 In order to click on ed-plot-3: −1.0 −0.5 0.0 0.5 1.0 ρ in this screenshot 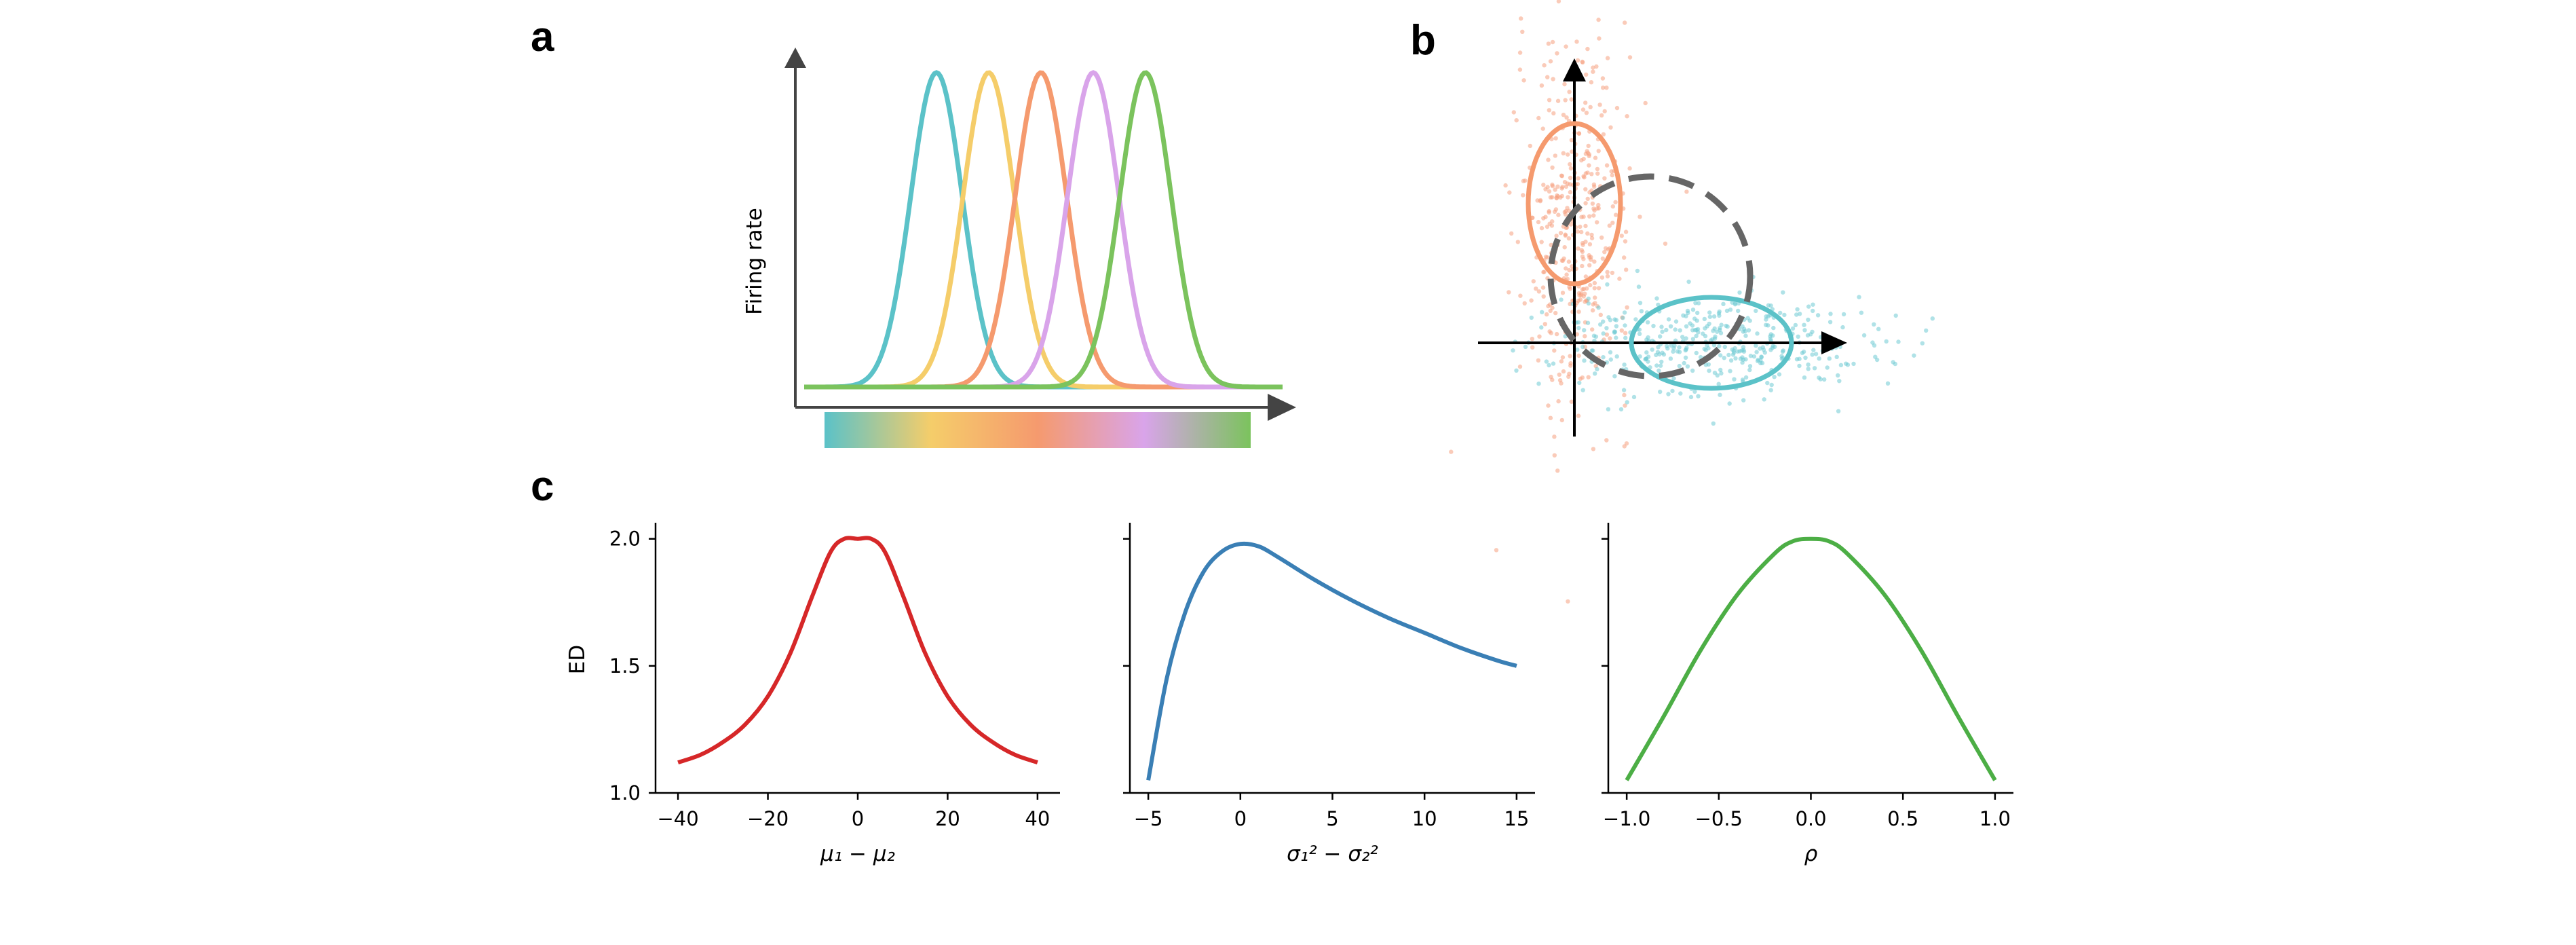, I will do `click(1807, 695)`.